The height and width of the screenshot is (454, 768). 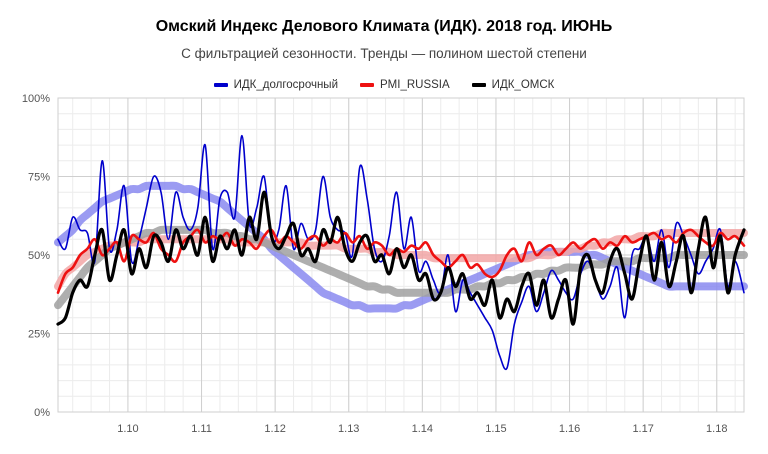 I want to click on legend-swatch-omsk, so click(x=478, y=85).